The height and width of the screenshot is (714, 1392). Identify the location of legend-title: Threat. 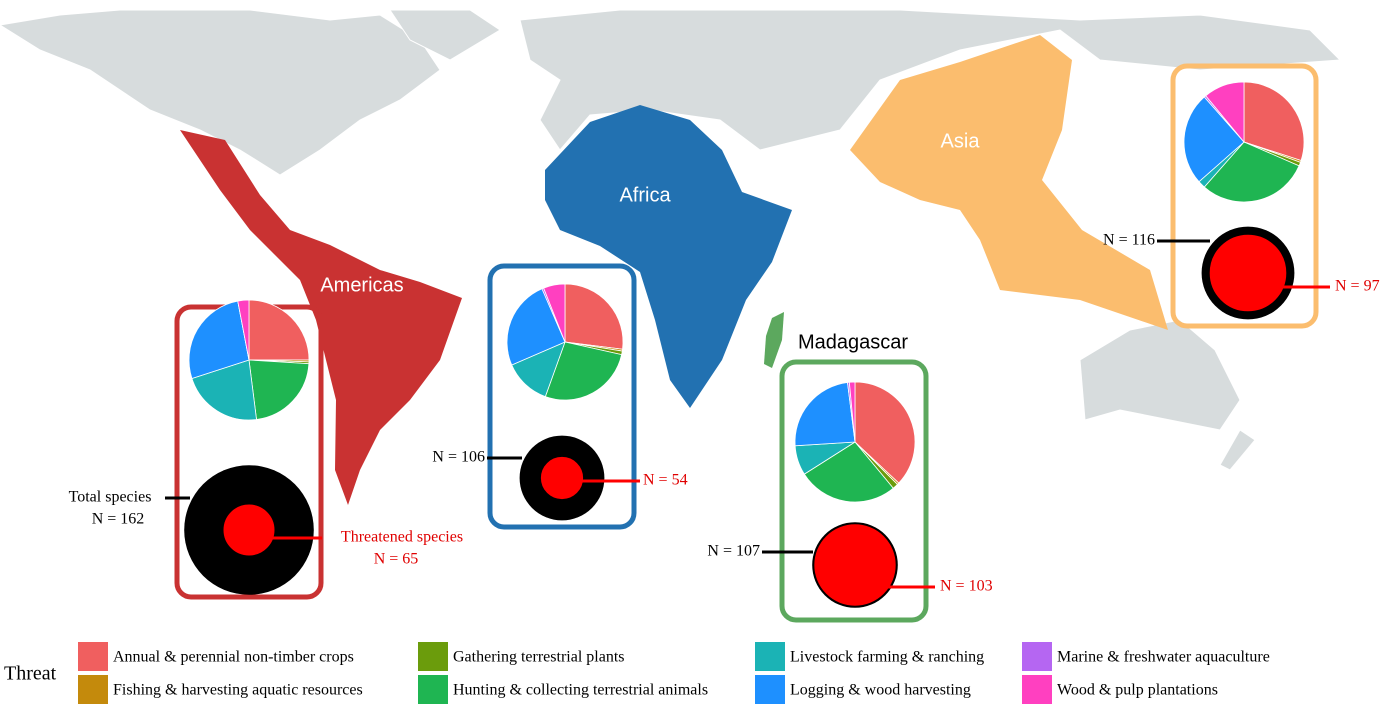
(30, 674).